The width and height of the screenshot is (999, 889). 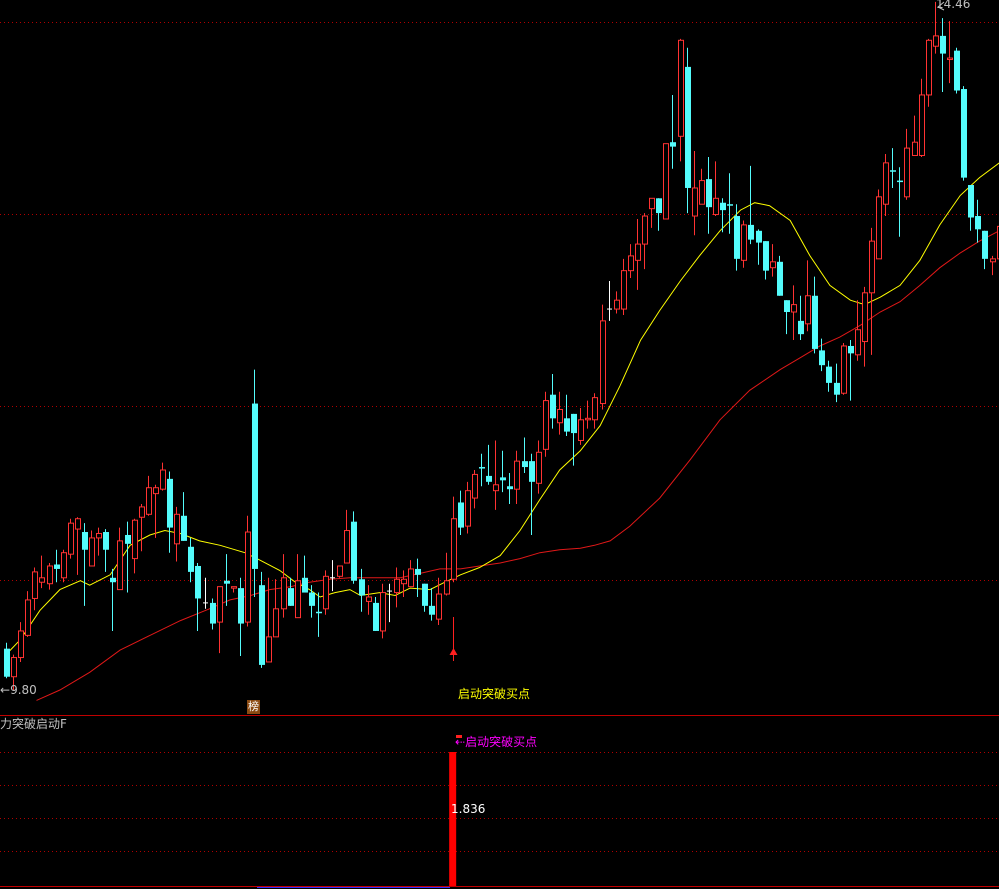 I want to click on indicator-title: 力突破启动F, so click(x=33, y=724).